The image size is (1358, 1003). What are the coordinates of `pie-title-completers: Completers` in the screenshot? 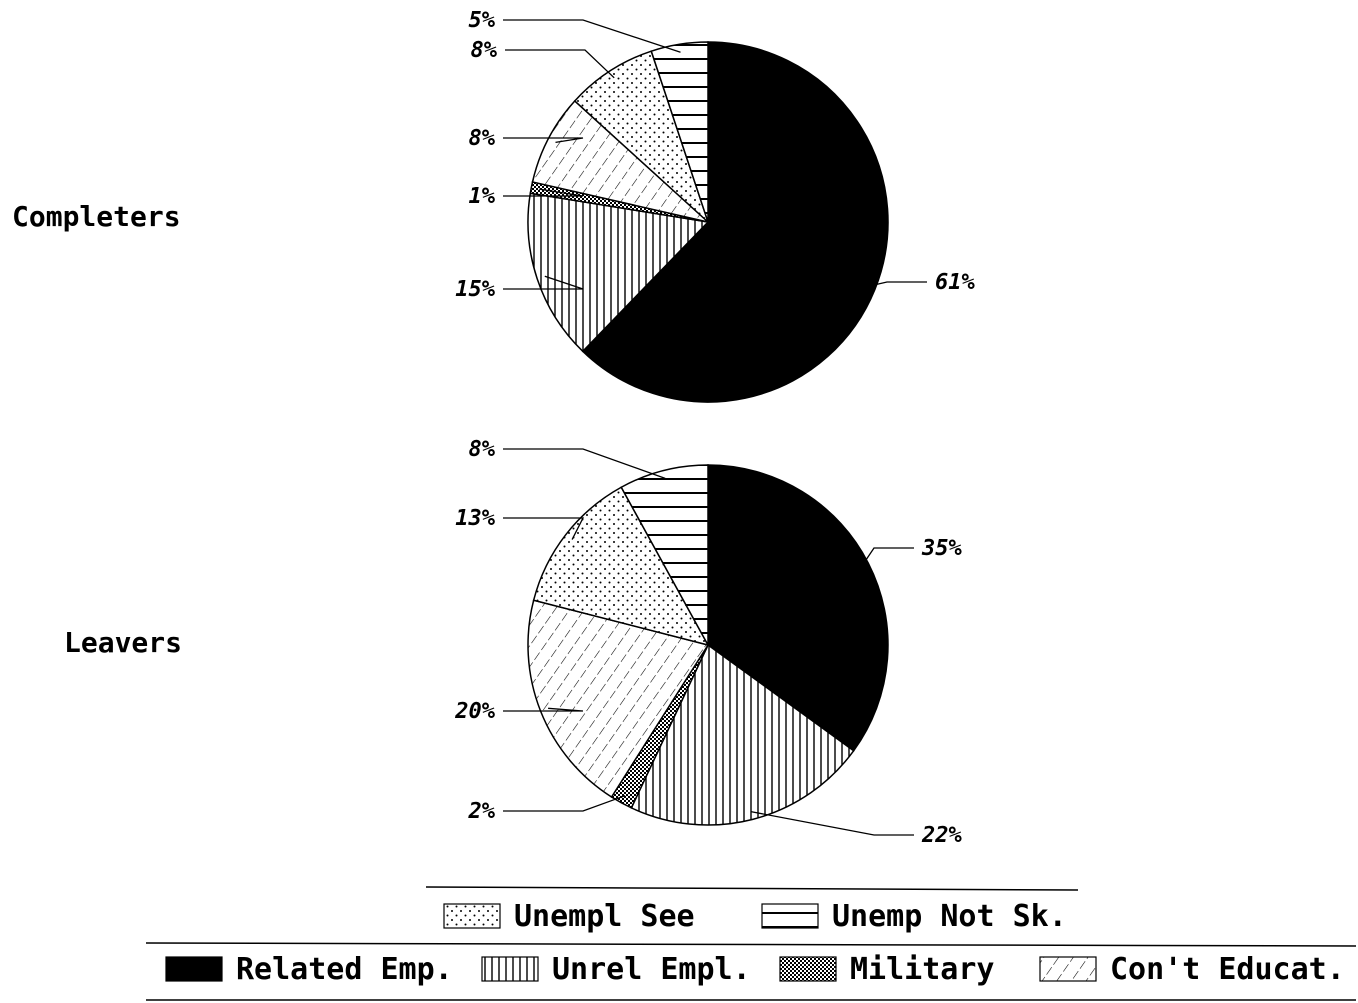 It's located at (96, 216).